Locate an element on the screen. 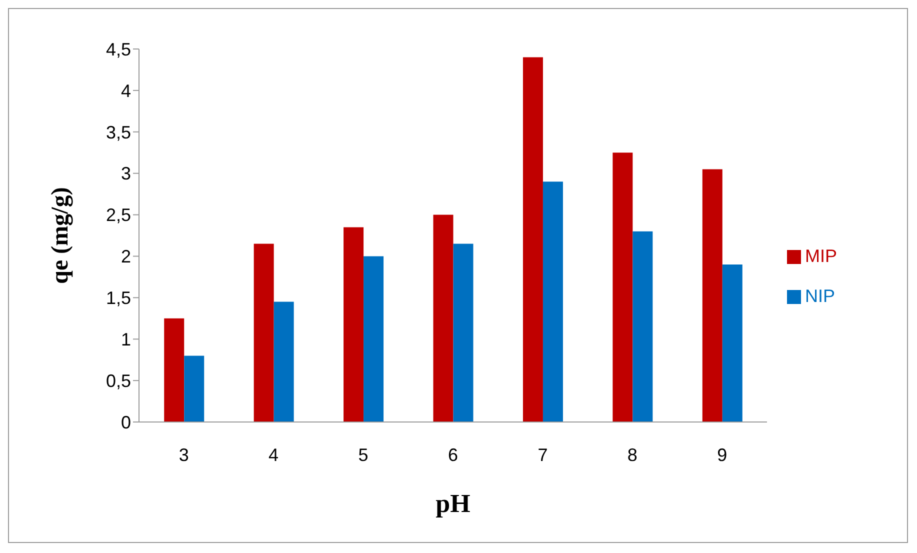 The height and width of the screenshot is (553, 917). y-tick-label: 0 is located at coordinates (125, 422).